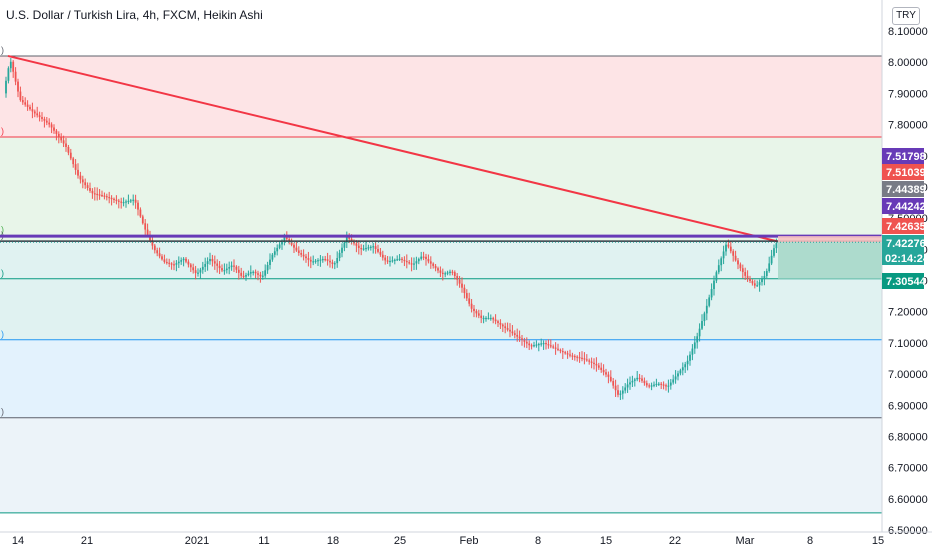 The width and height of the screenshot is (932, 550). Describe the element at coordinates (908, 469) in the screenshot. I see `y-tick-label: 6.70000` at that location.